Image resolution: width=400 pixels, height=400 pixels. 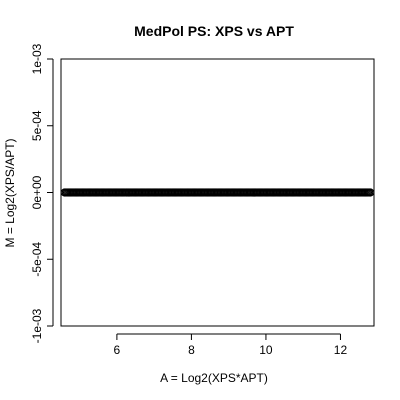 I want to click on chart-title: MedPol PS: XPS vs APT, so click(x=214, y=31).